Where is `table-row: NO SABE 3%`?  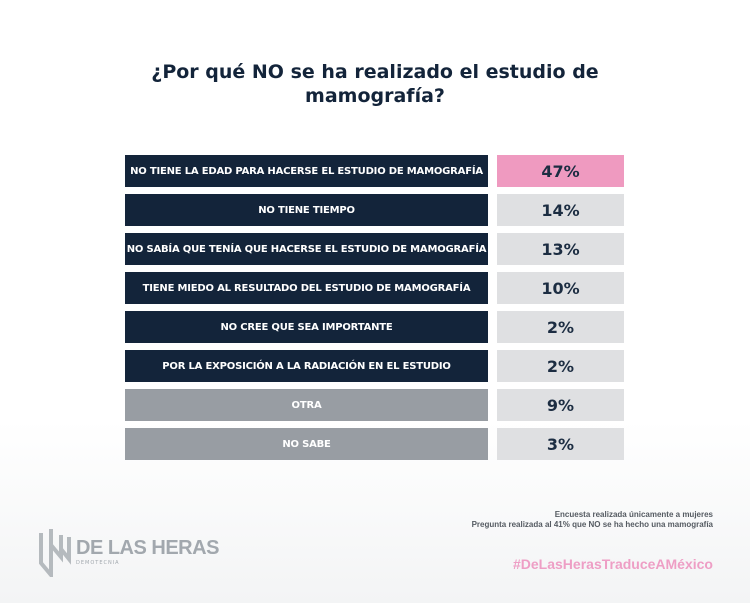 table-row: NO SABE 3% is located at coordinates (375, 444).